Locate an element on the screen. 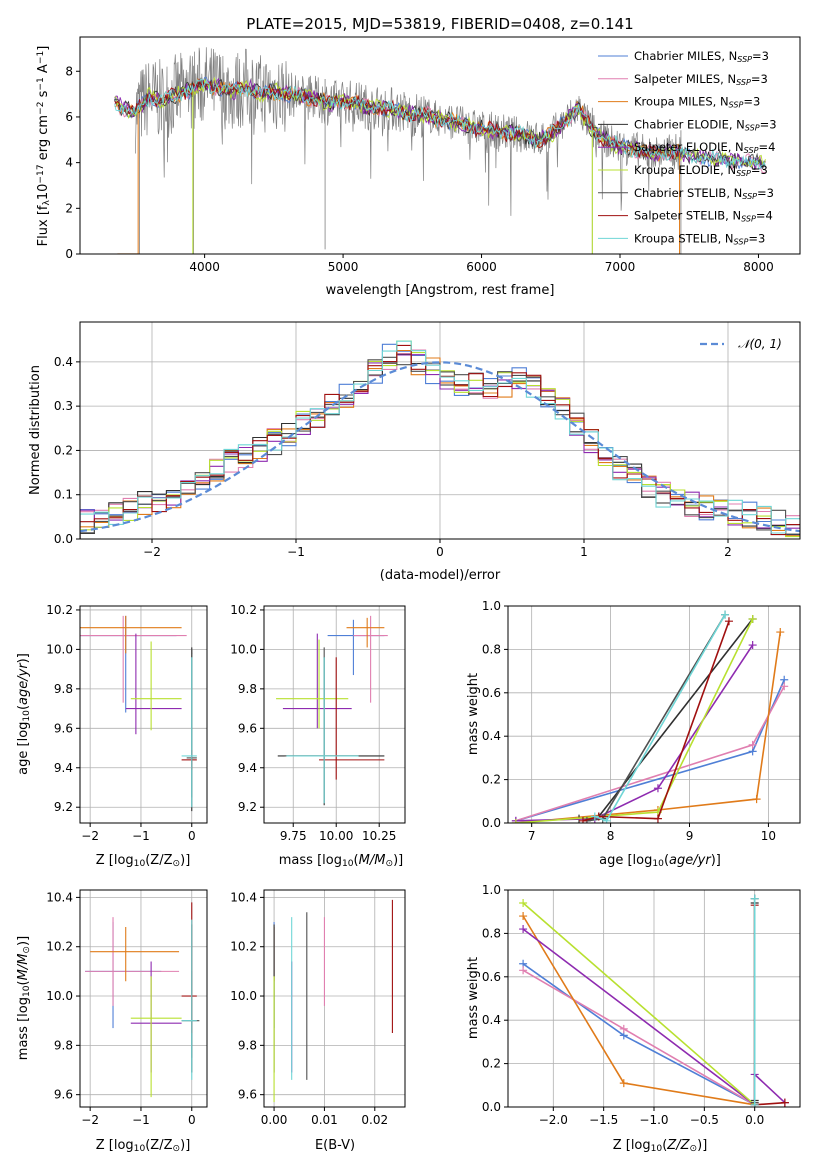  mass_weight_vs_Z-xtick-label: −0.5 is located at coordinates (704, 1120).